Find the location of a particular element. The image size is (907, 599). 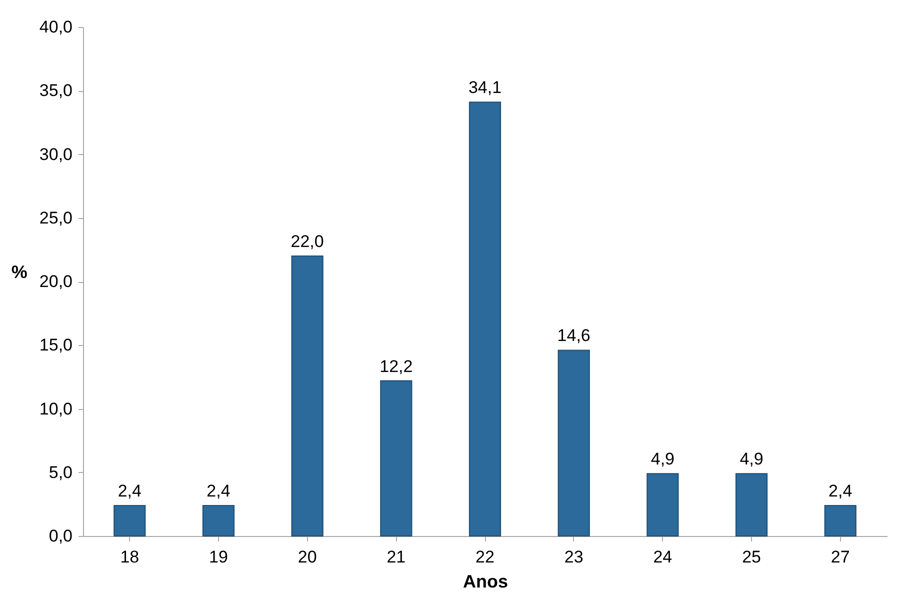

y-tick-label: 20,0 is located at coordinates (55, 281).